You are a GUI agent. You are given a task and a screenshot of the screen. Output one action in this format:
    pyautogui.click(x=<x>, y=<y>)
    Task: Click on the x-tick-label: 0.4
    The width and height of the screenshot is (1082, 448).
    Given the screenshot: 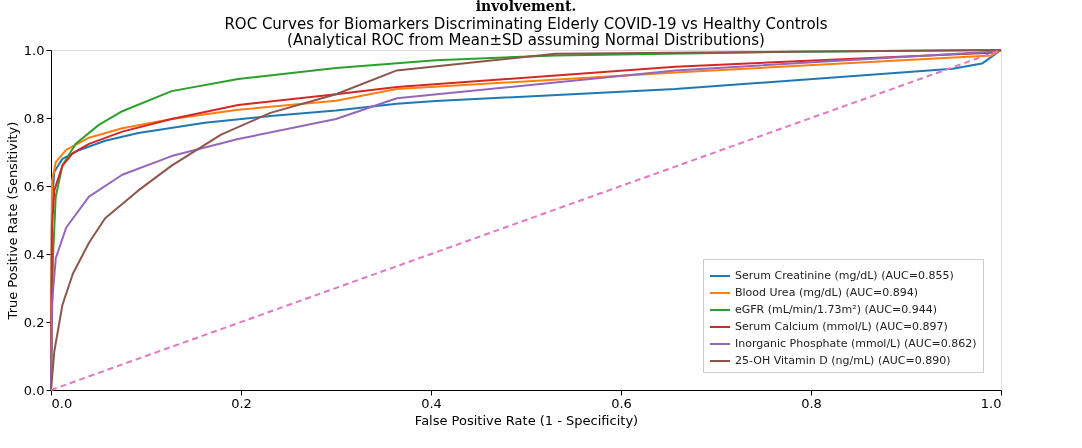 What is the action you would take?
    pyautogui.click(x=431, y=403)
    